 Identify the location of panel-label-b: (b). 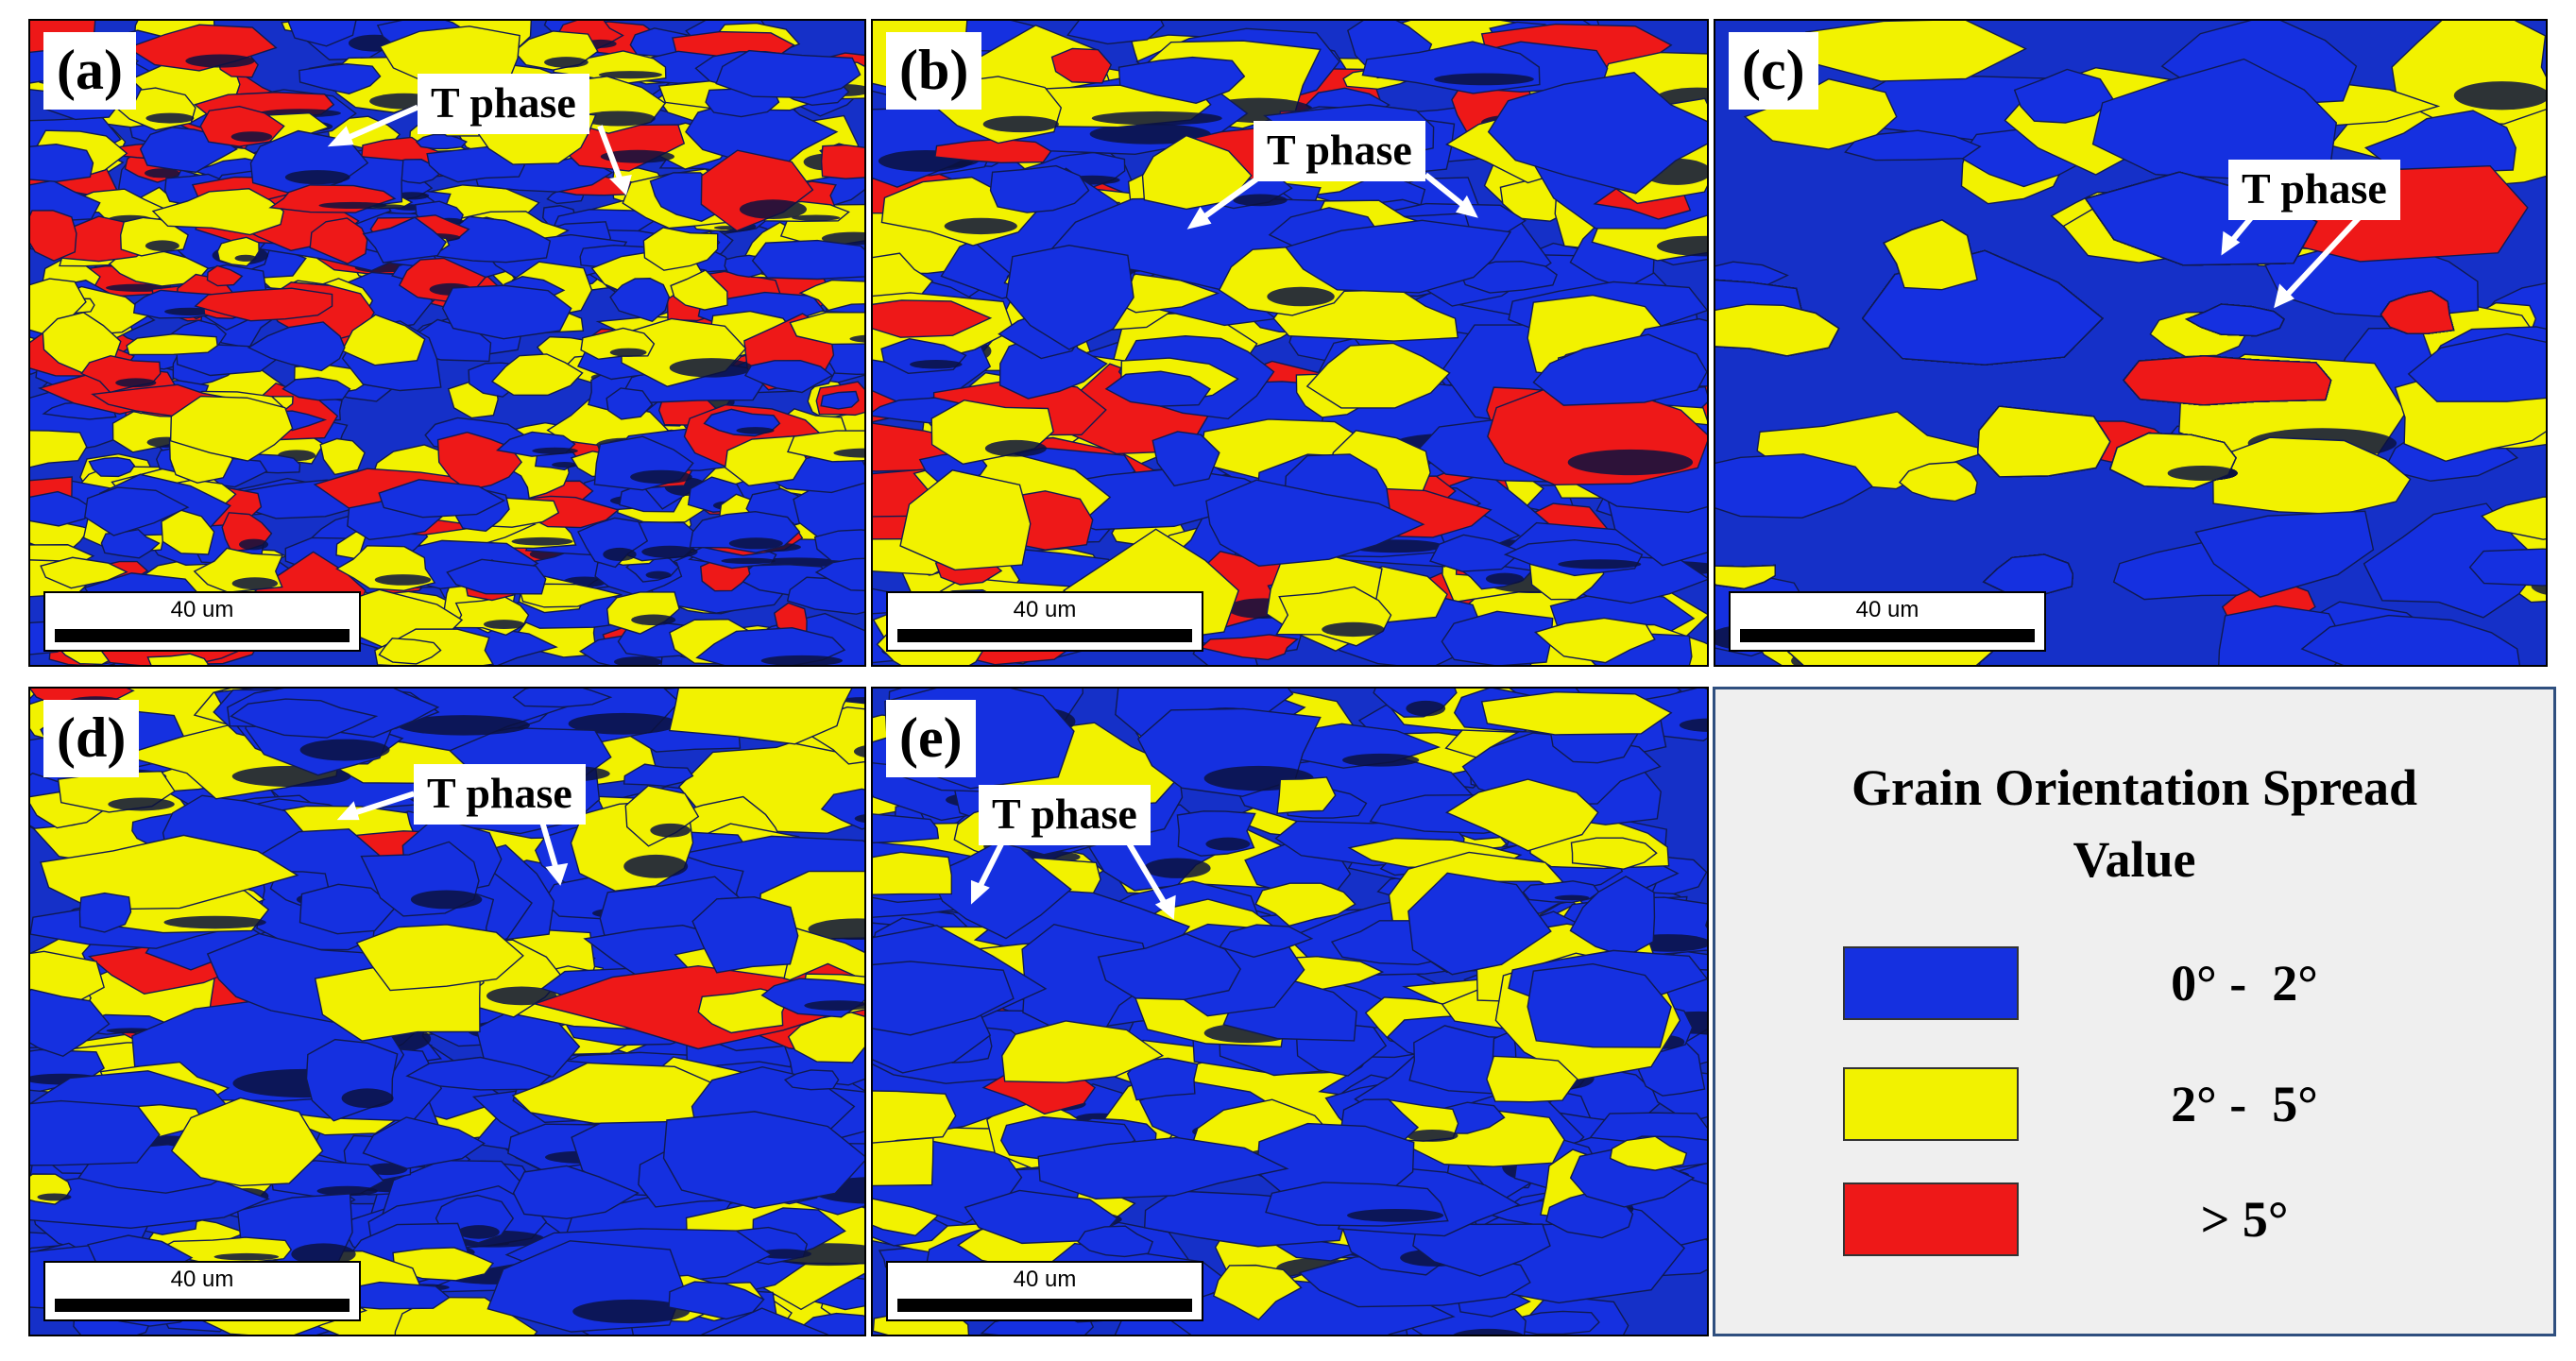
(934, 71).